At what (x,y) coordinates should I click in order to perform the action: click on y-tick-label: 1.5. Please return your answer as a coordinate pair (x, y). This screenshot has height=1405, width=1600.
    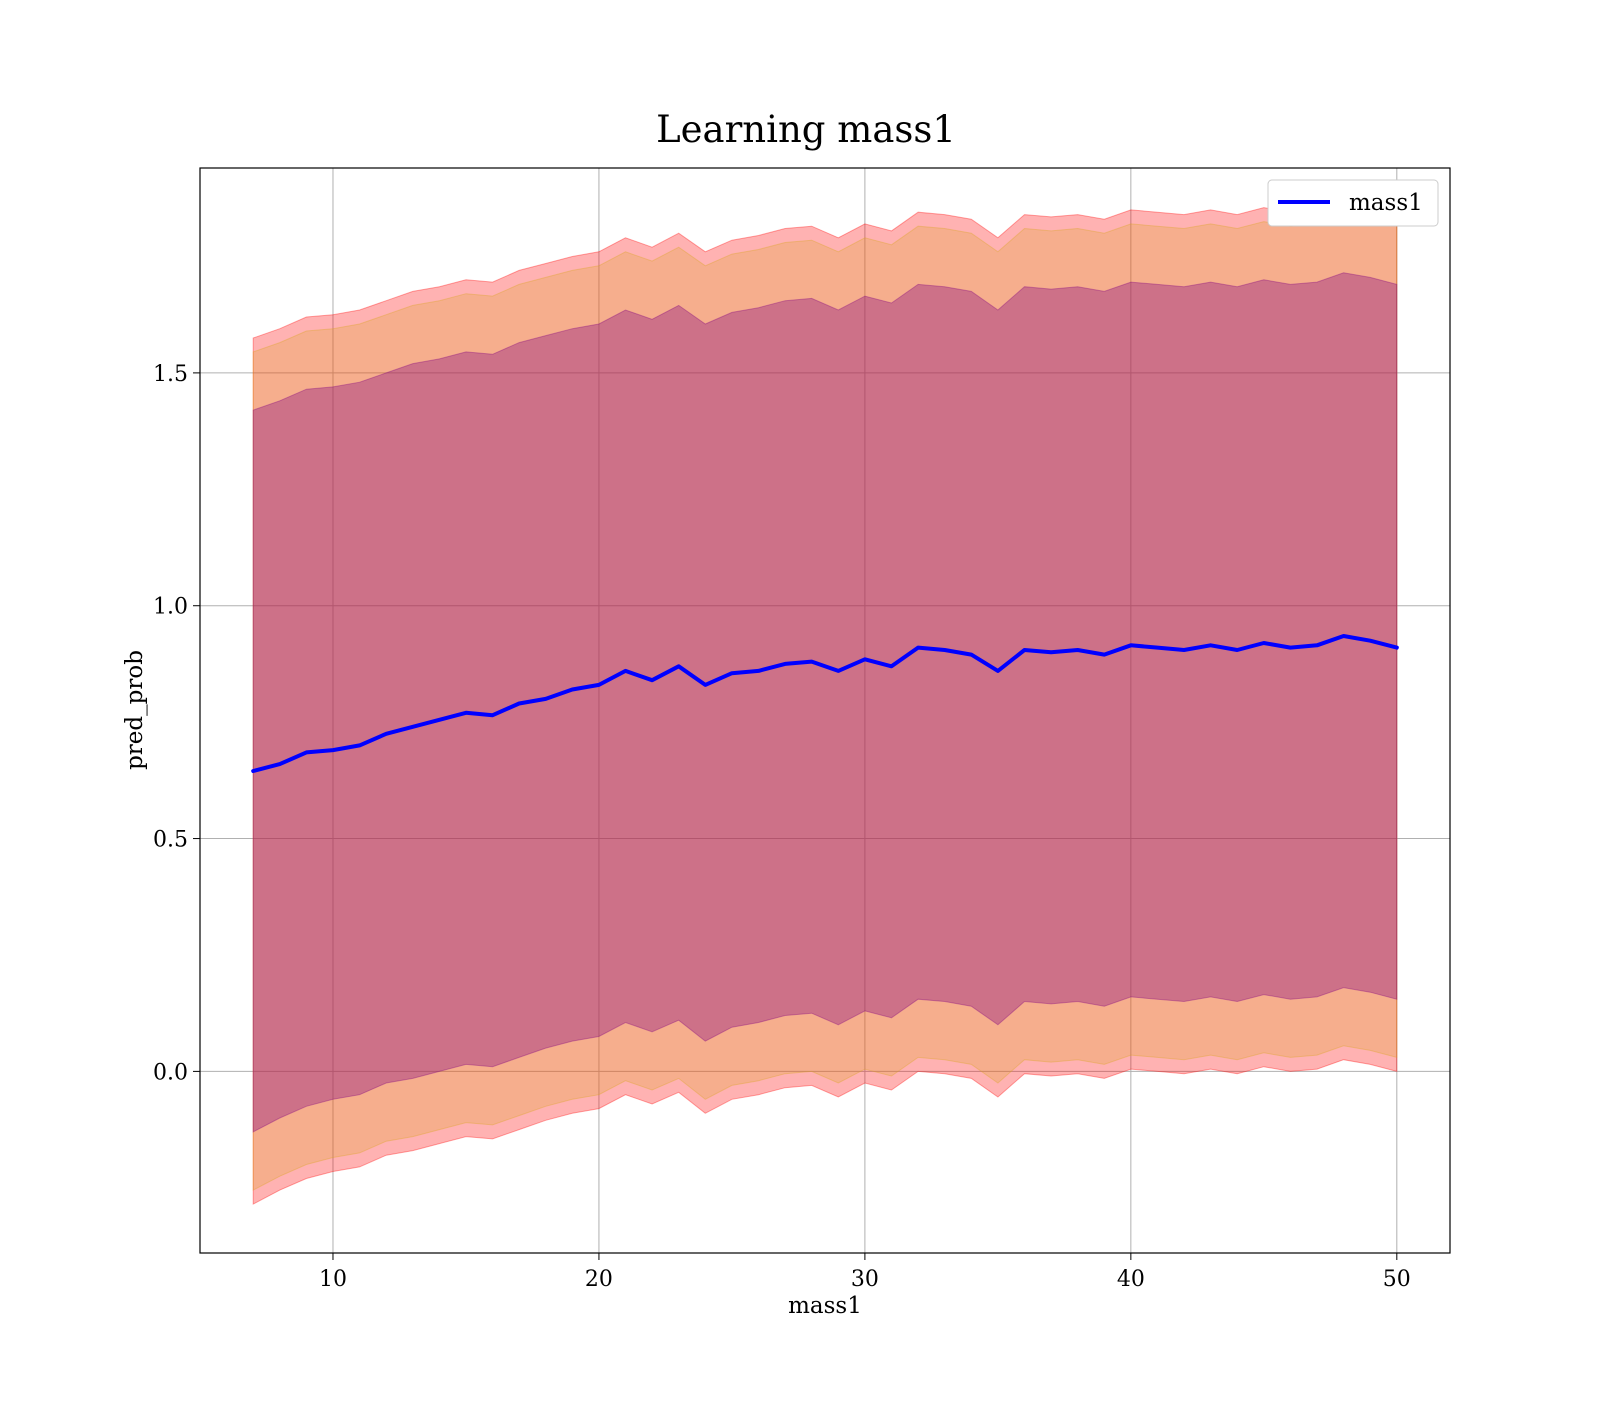
    Looking at the image, I should click on (170, 374).